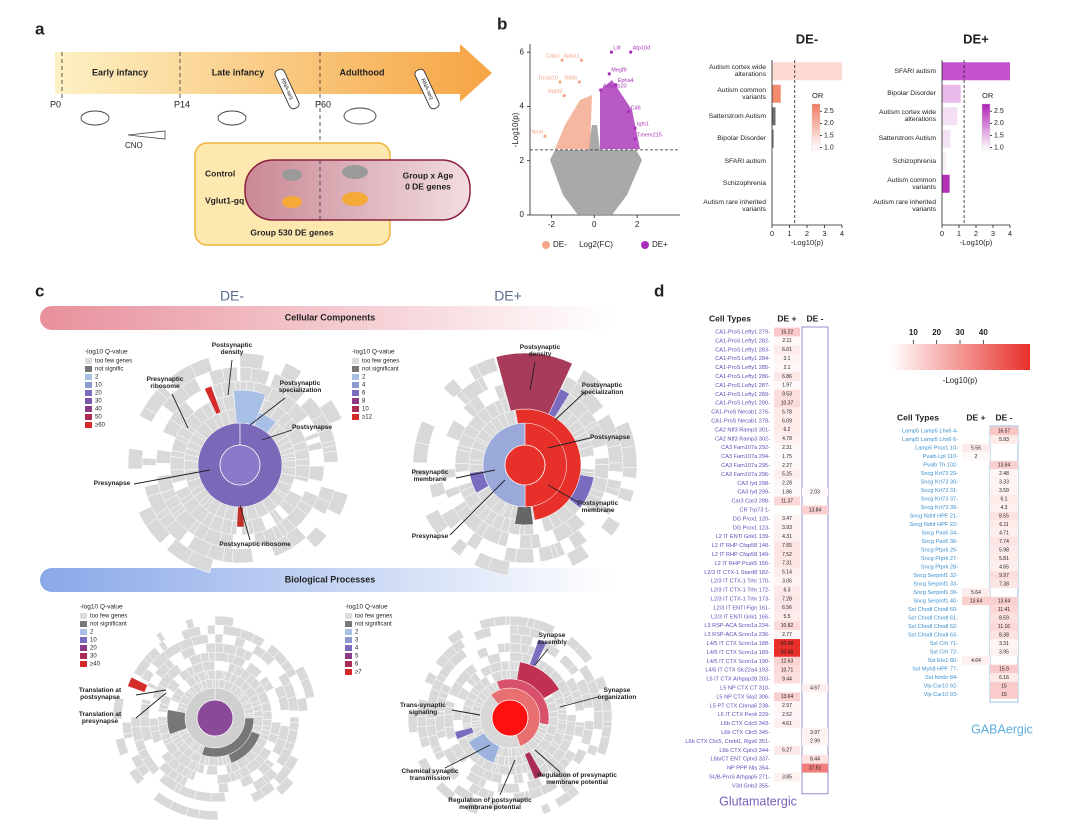  I want to click on colorbar-tick-label: 1.5, so click(829, 135).